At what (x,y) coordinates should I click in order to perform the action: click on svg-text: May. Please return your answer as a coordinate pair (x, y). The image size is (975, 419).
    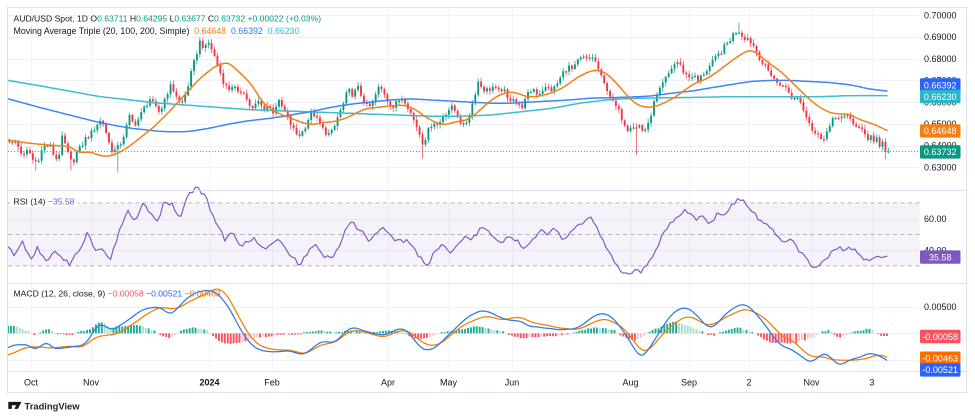
    Looking at the image, I should click on (449, 383).